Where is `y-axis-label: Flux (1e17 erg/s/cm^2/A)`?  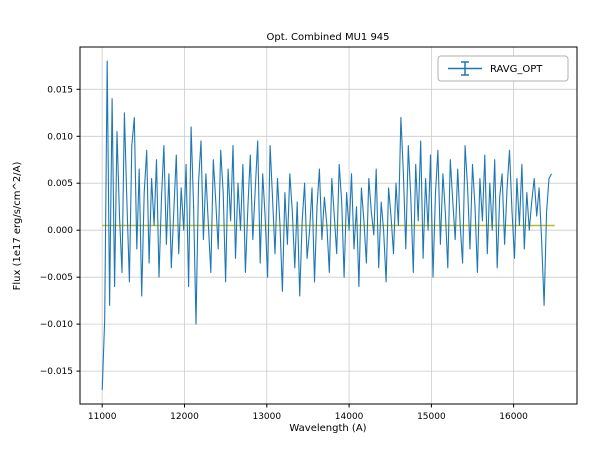
y-axis-label: Flux (1e17 erg/s/cm^2/A) is located at coordinates (17, 226).